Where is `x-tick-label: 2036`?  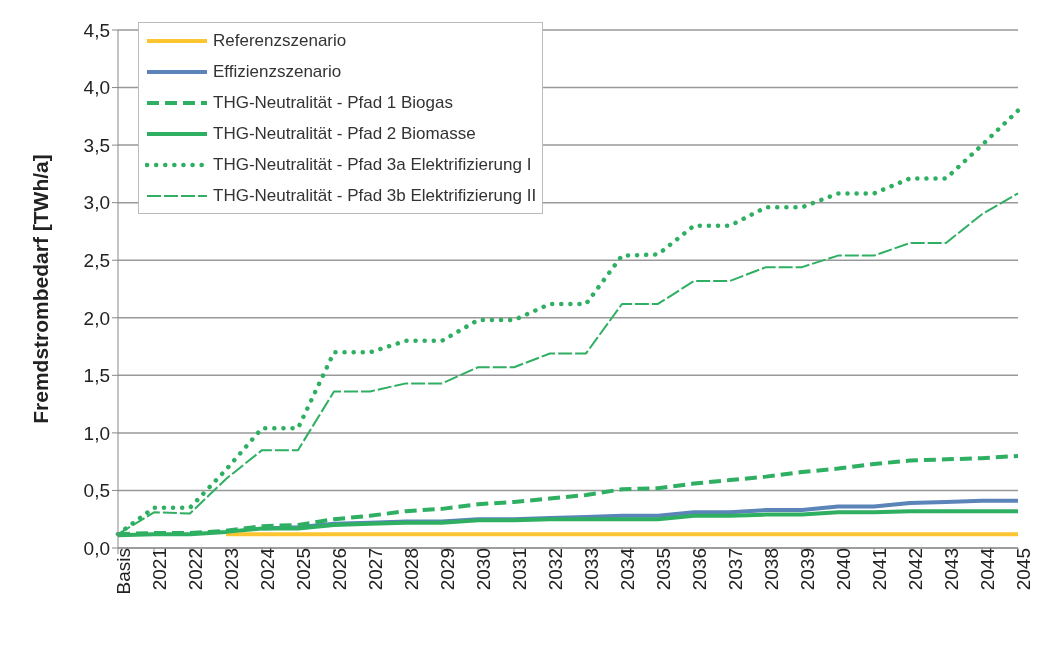
x-tick-label: 2036 is located at coordinates (700, 569).